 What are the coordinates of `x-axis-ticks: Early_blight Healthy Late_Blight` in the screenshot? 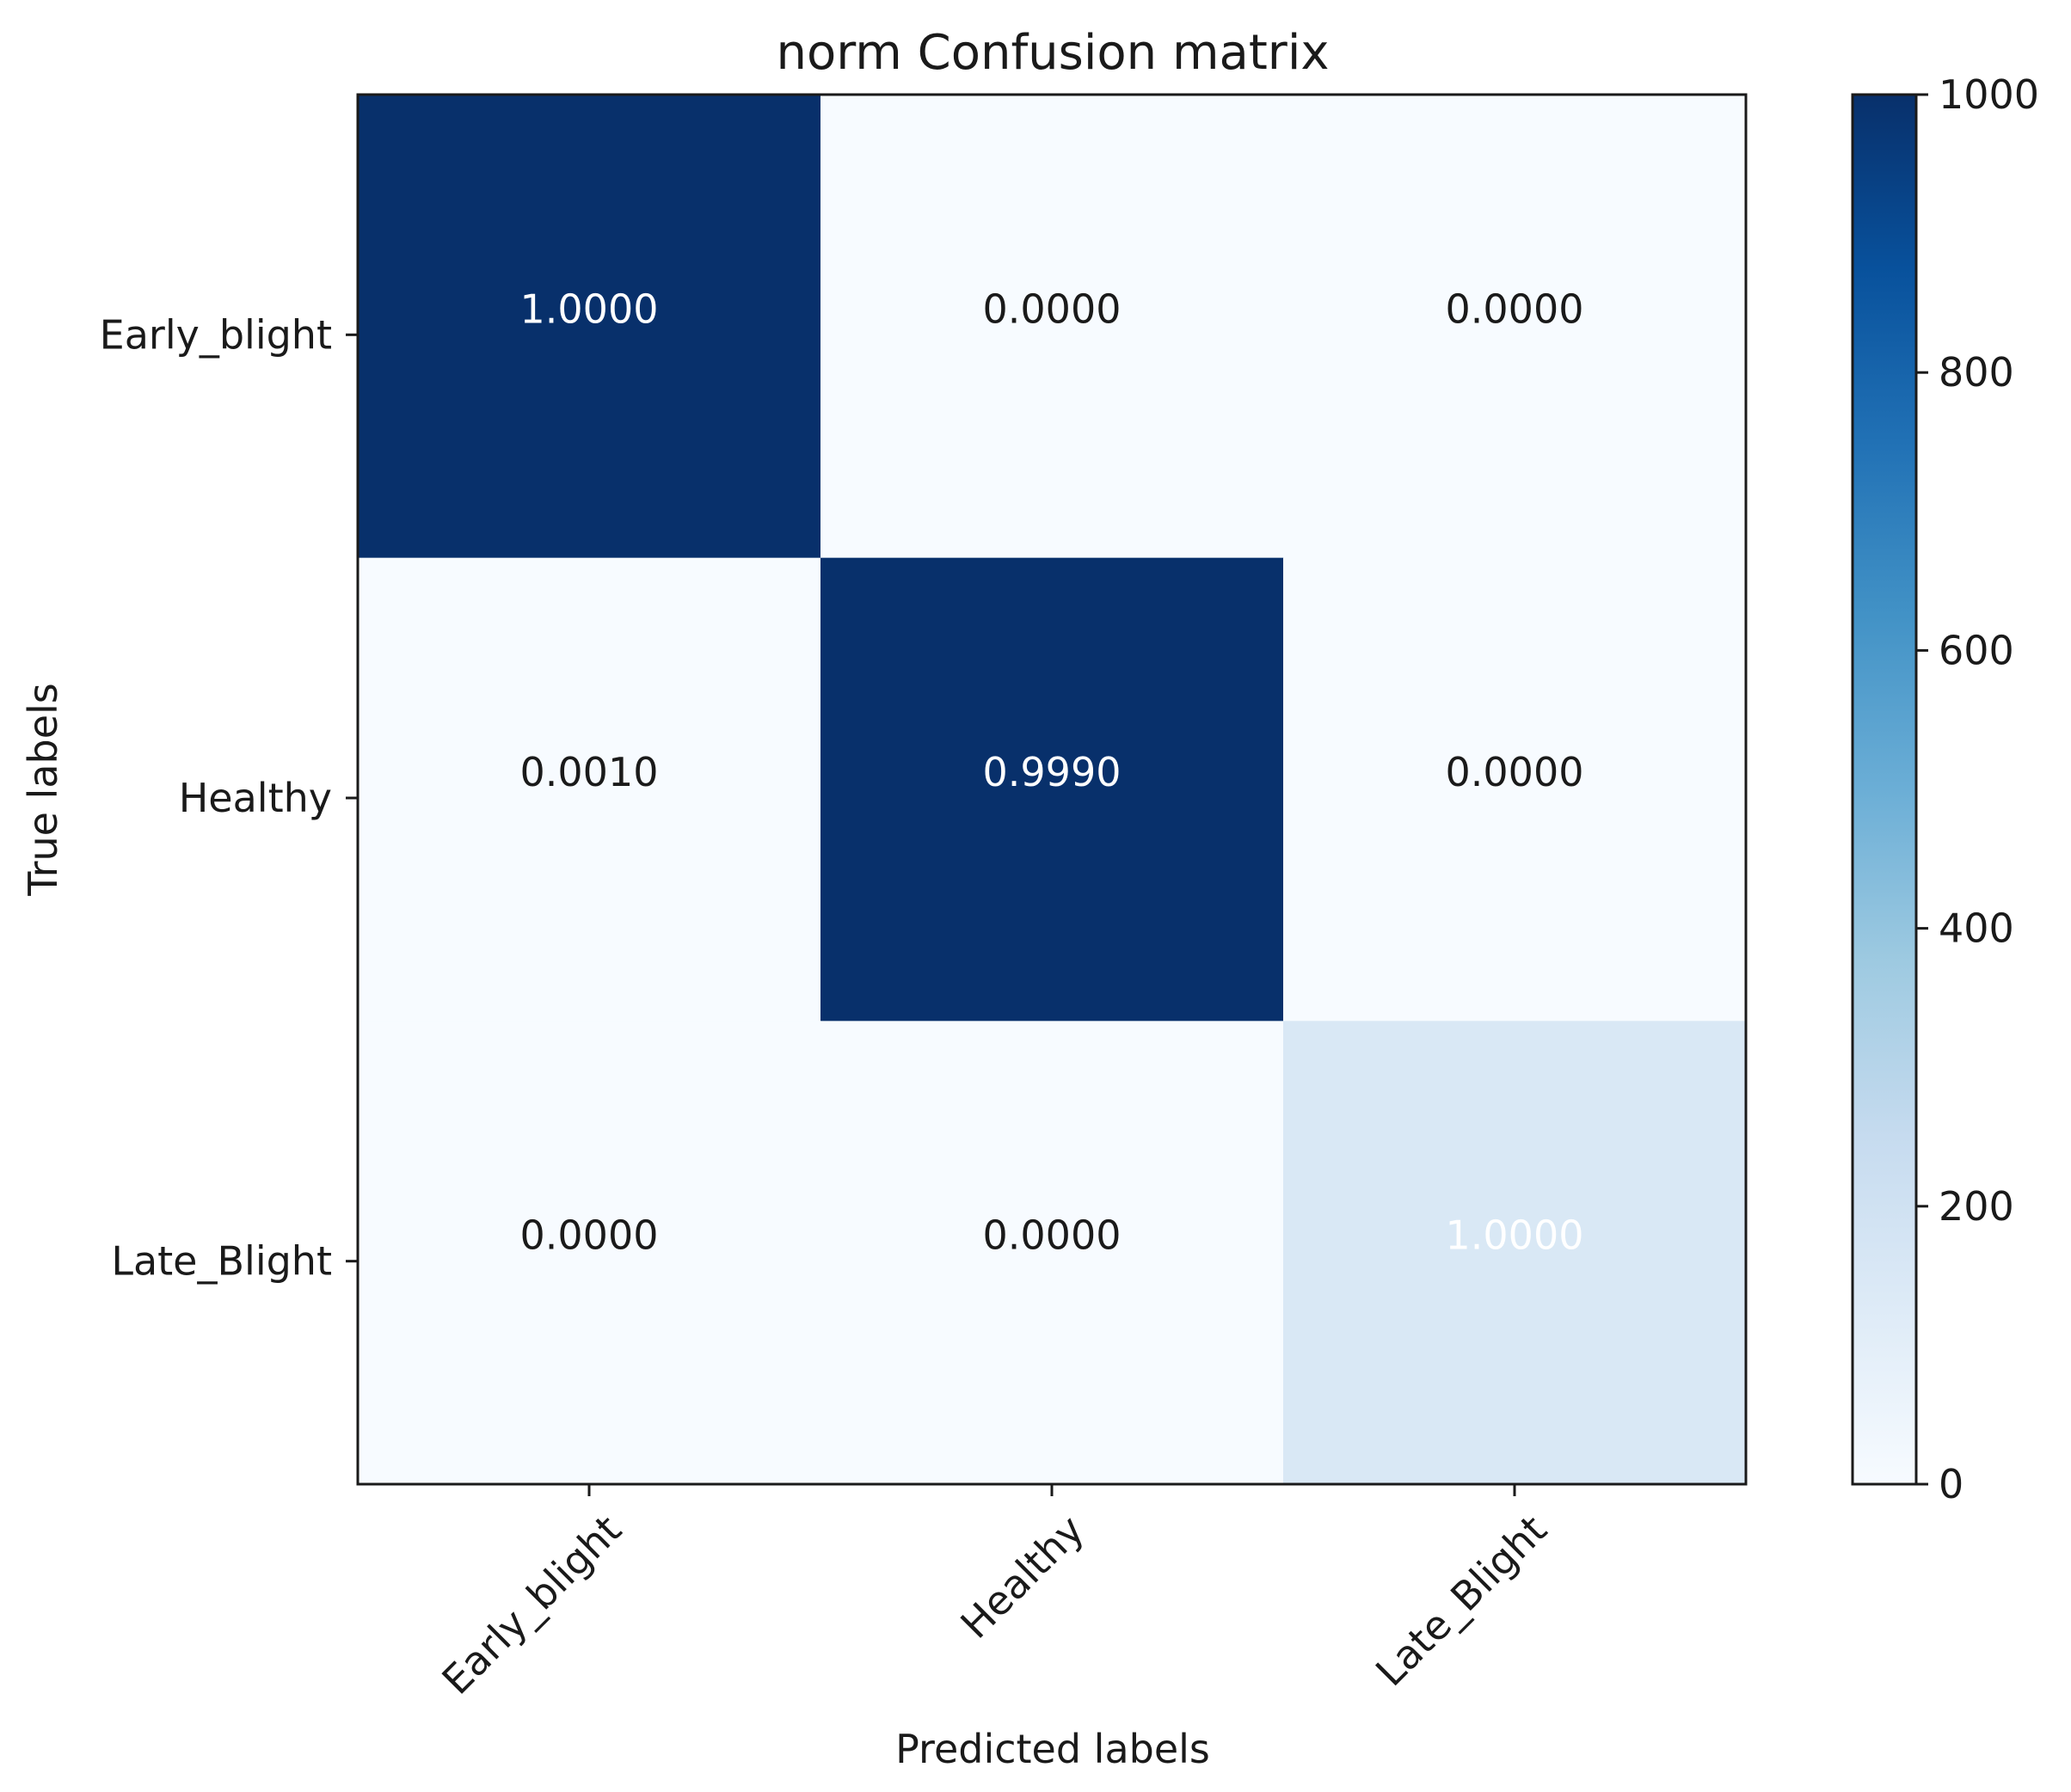 It's located at (994, 1593).